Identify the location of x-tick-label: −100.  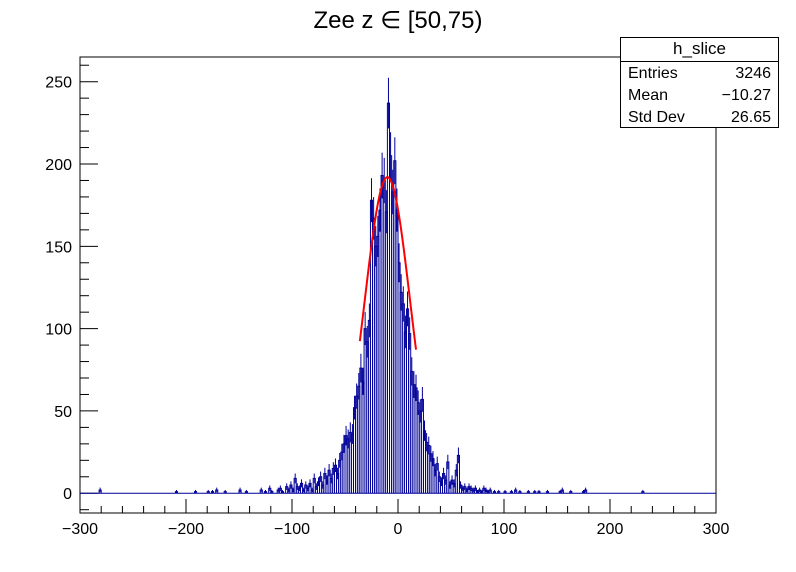
(292, 529).